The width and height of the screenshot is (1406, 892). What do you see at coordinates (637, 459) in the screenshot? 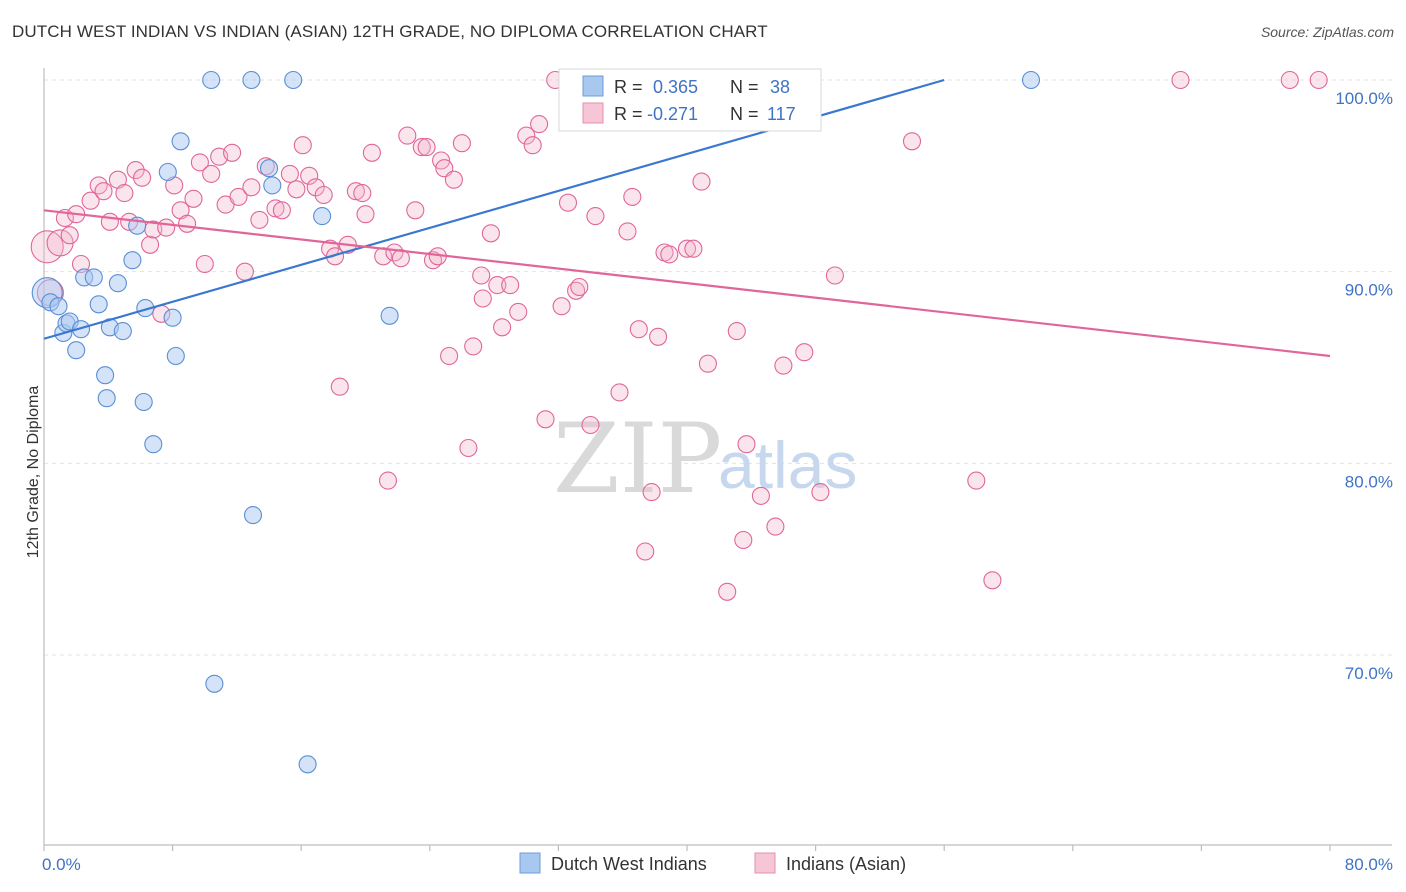
I see `watermark-zip: ZIP` at bounding box center [637, 459].